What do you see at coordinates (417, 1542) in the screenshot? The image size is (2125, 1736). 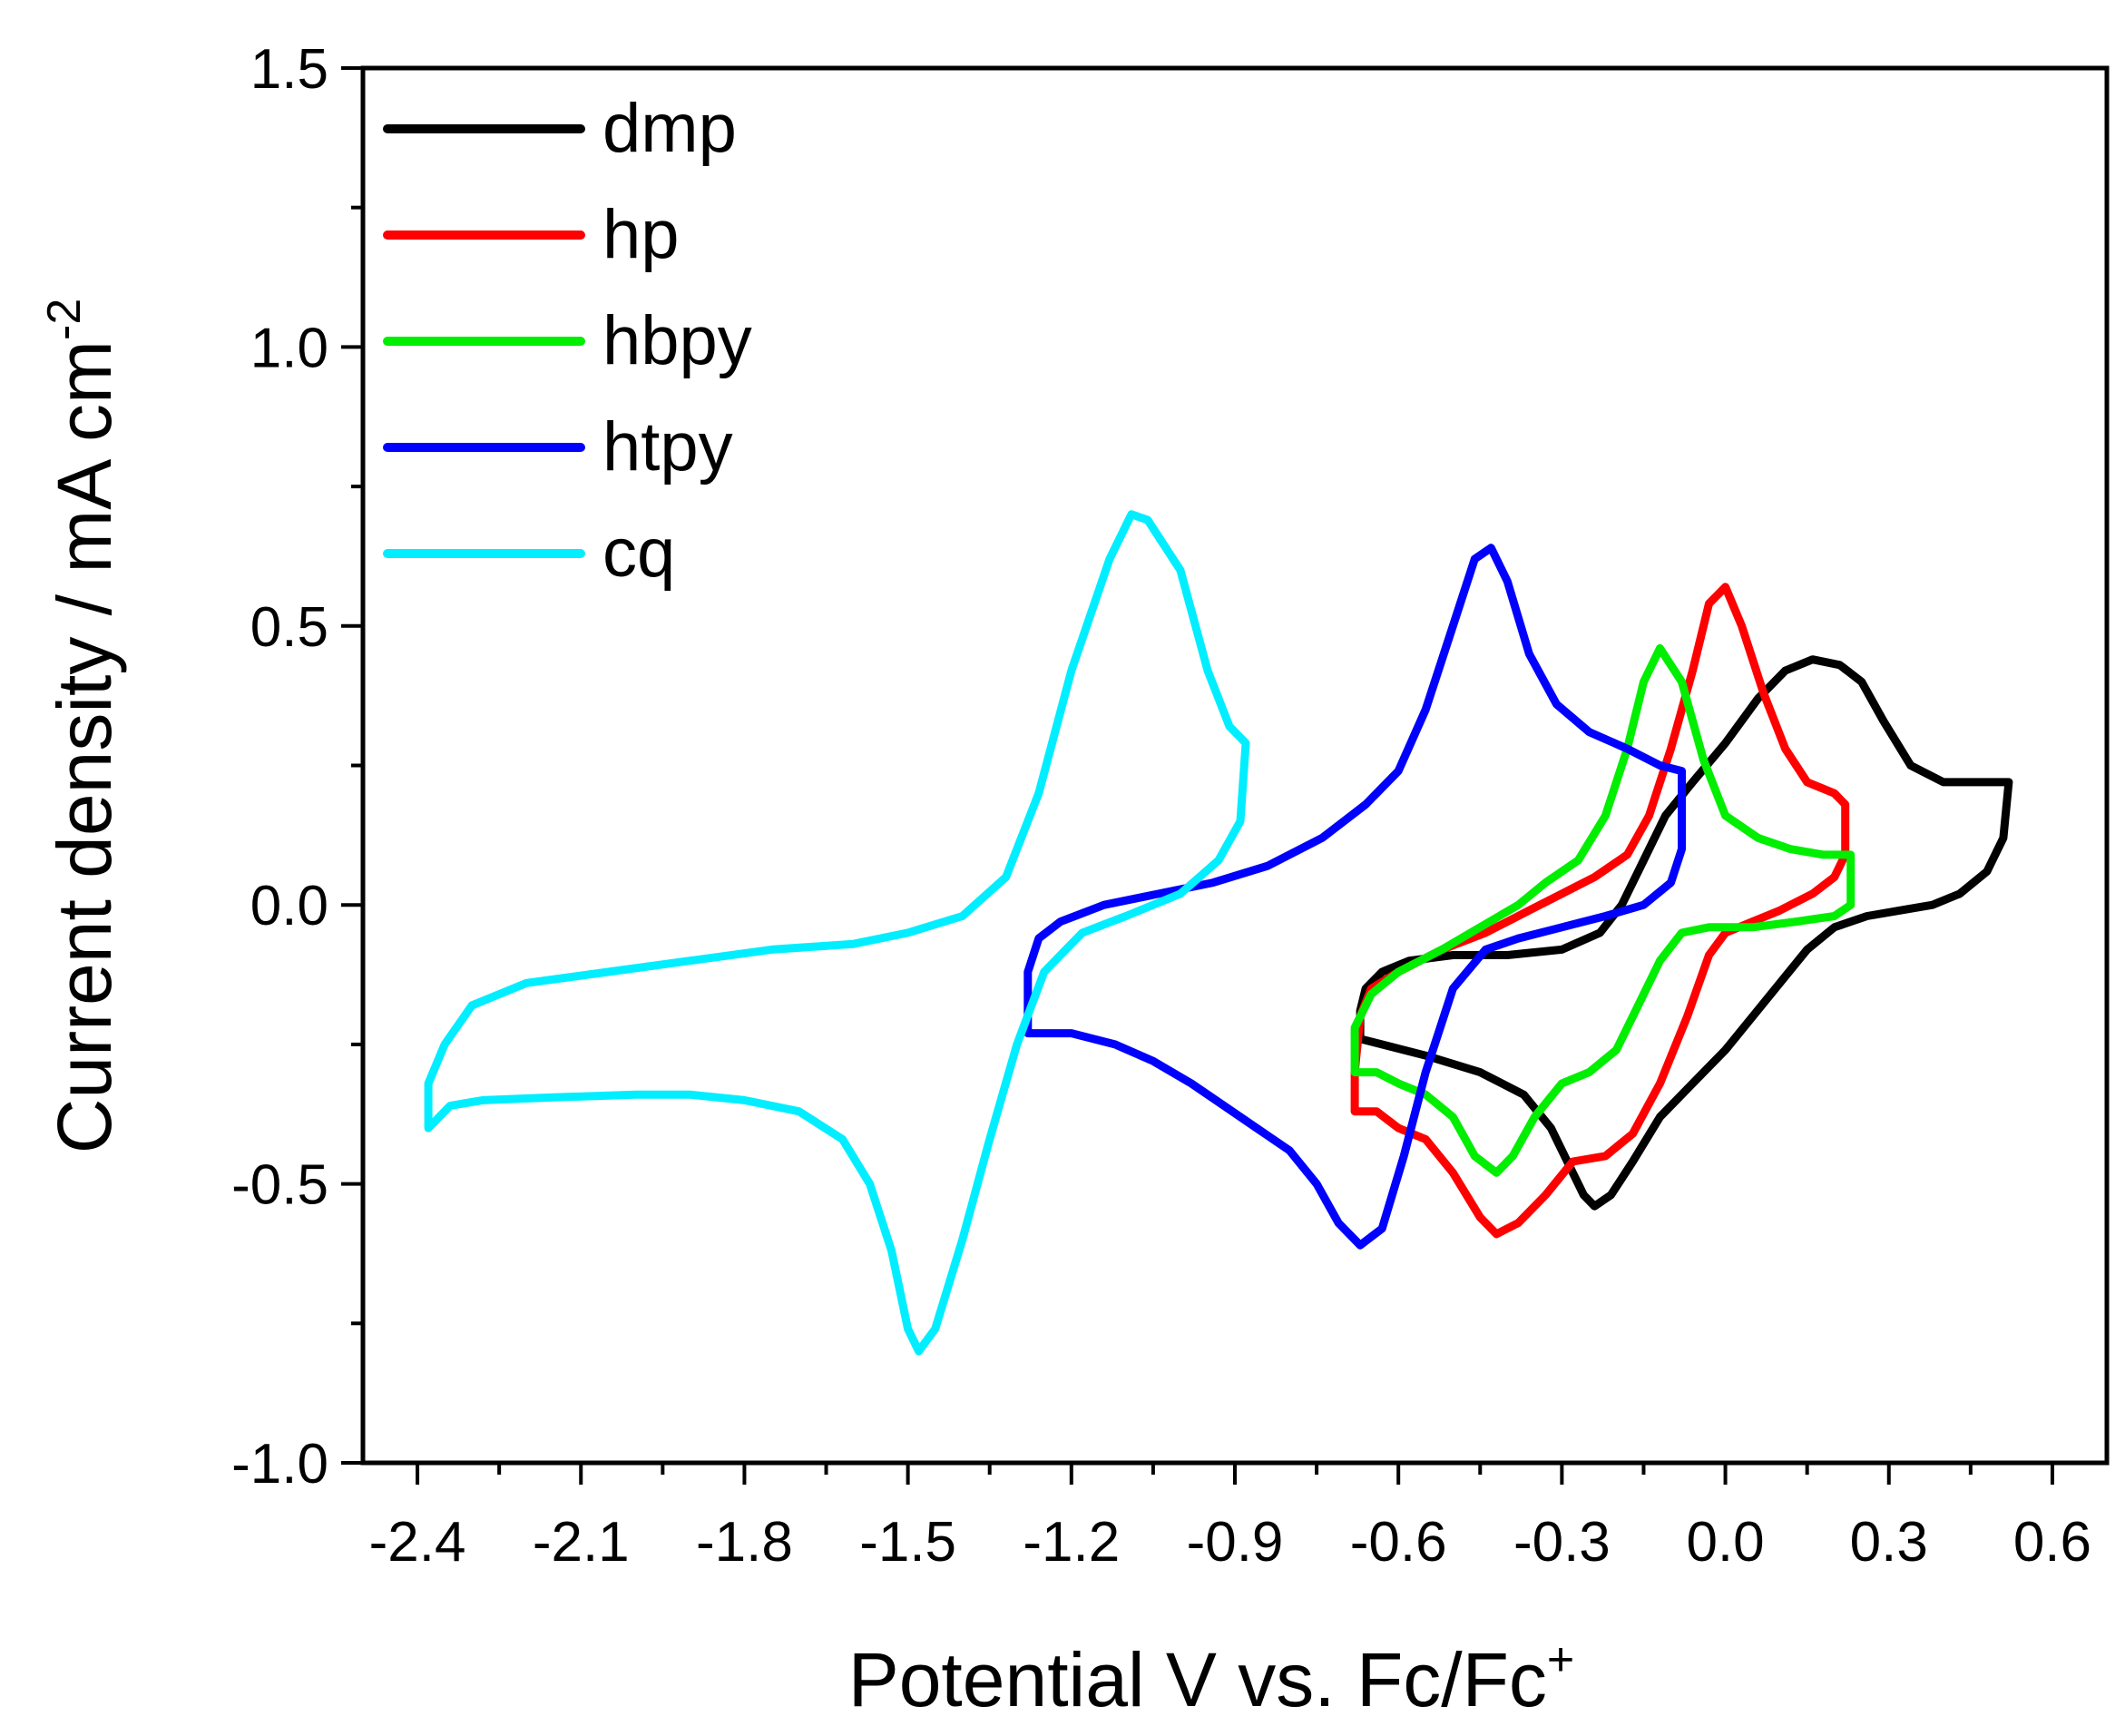 I see `x-tick-label: -2.4` at bounding box center [417, 1542].